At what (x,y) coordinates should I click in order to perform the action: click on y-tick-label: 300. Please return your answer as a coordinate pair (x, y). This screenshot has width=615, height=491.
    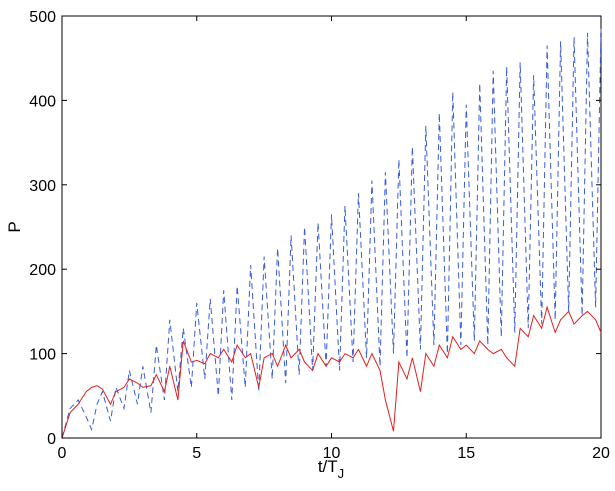
    Looking at the image, I should click on (42, 186).